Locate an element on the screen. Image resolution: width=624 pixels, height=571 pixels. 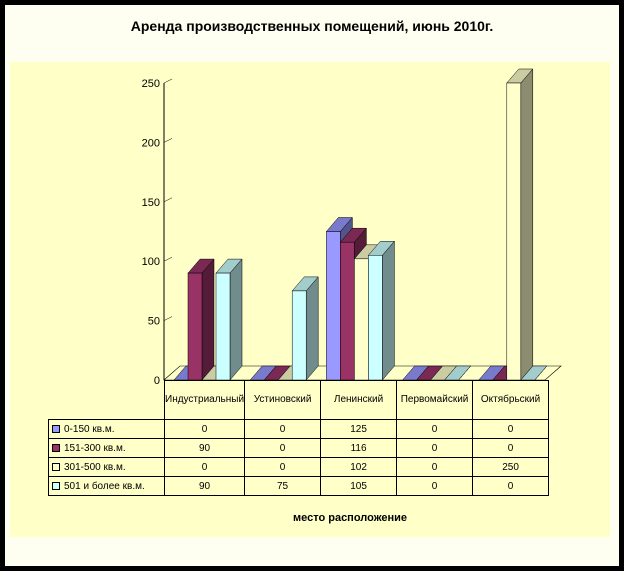
category-label: Октябрьский is located at coordinates (511, 400).